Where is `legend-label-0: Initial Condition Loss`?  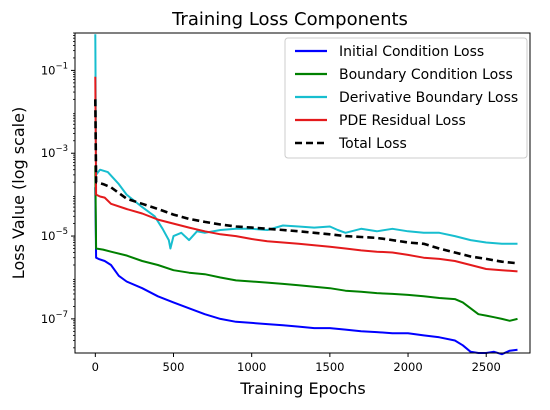
legend-label-0: Initial Condition Loss is located at coordinates (411, 52).